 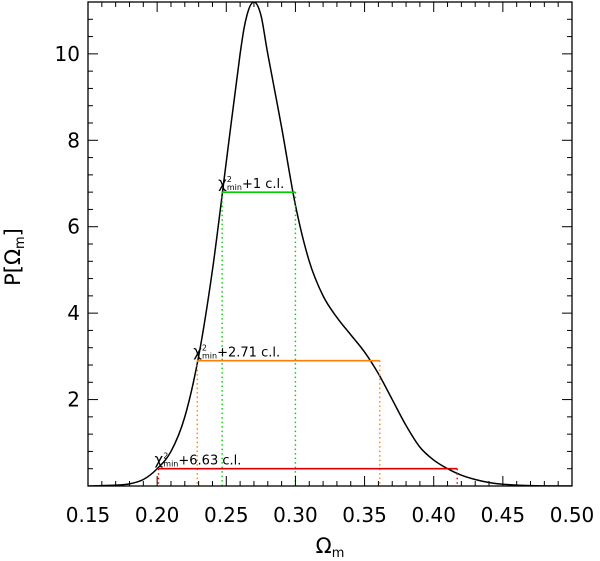 I want to click on ci-label-2: χ2 min+6.63 c.l., so click(x=198, y=460).